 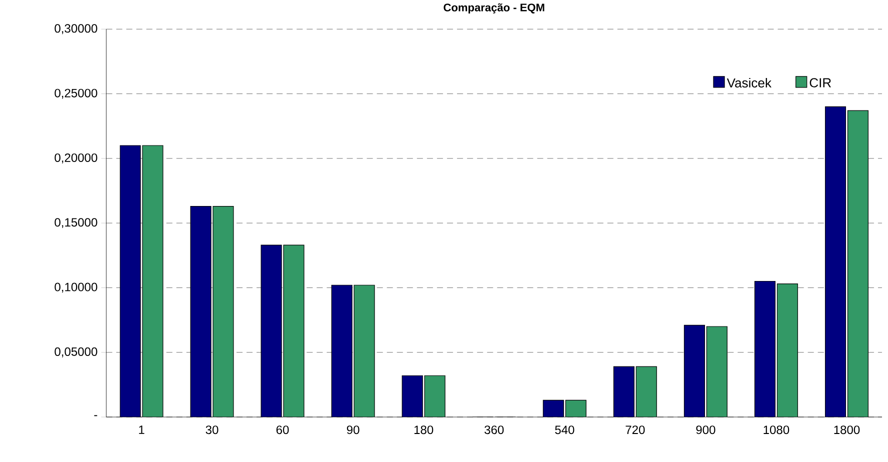 What do you see at coordinates (749, 83) in the screenshot?
I see `legend-label: Vasicek` at bounding box center [749, 83].